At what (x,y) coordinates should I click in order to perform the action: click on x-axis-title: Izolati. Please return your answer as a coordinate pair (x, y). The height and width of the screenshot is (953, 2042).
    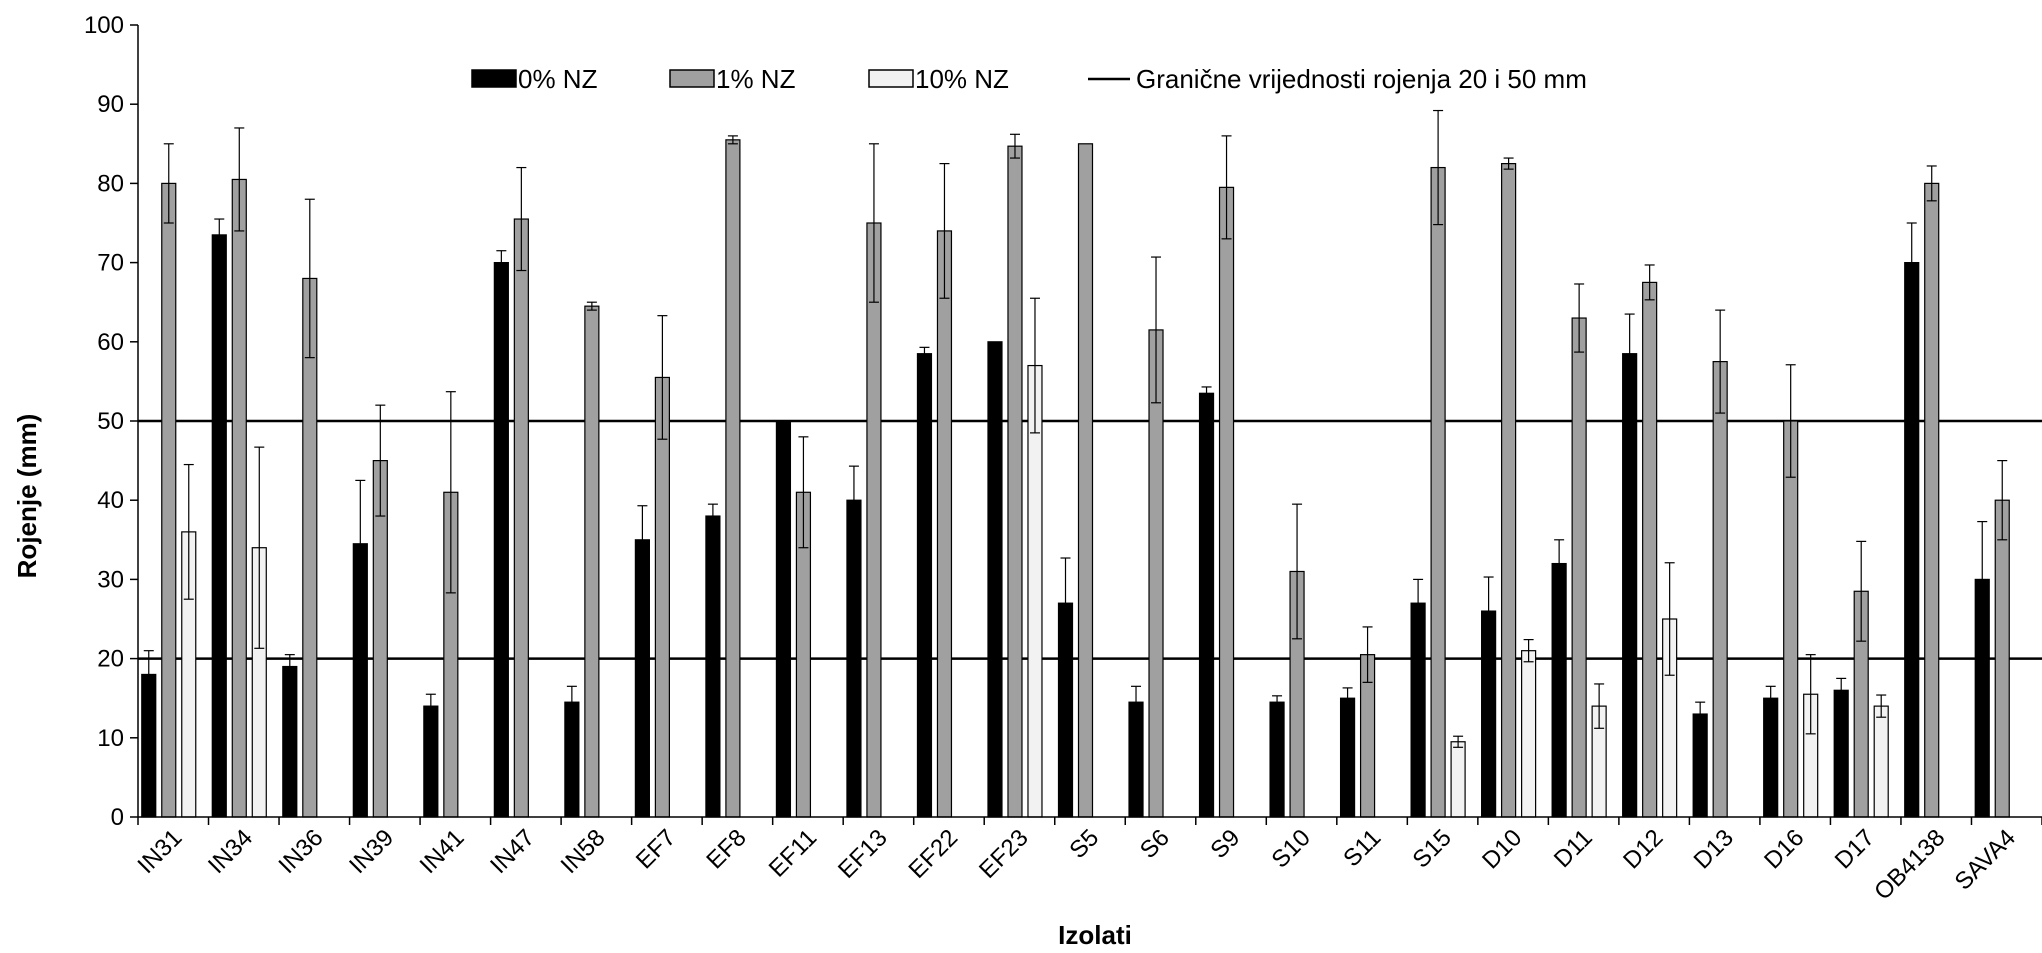
    Looking at the image, I should click on (1095, 935).